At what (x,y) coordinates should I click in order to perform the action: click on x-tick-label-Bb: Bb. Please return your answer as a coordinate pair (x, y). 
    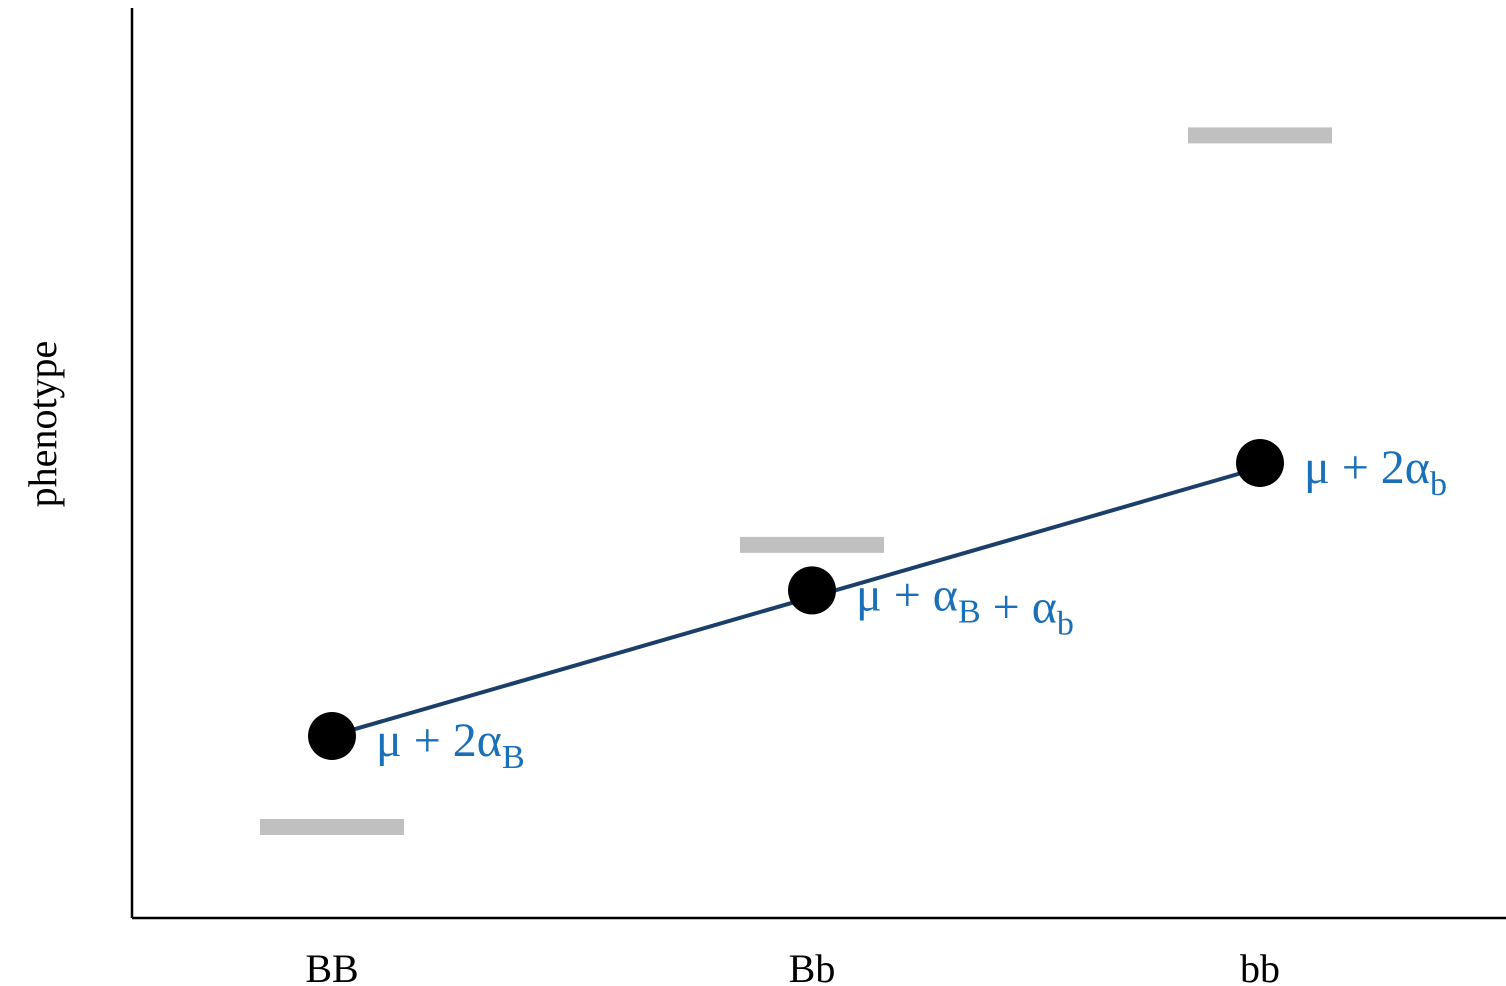
    Looking at the image, I should click on (812, 966).